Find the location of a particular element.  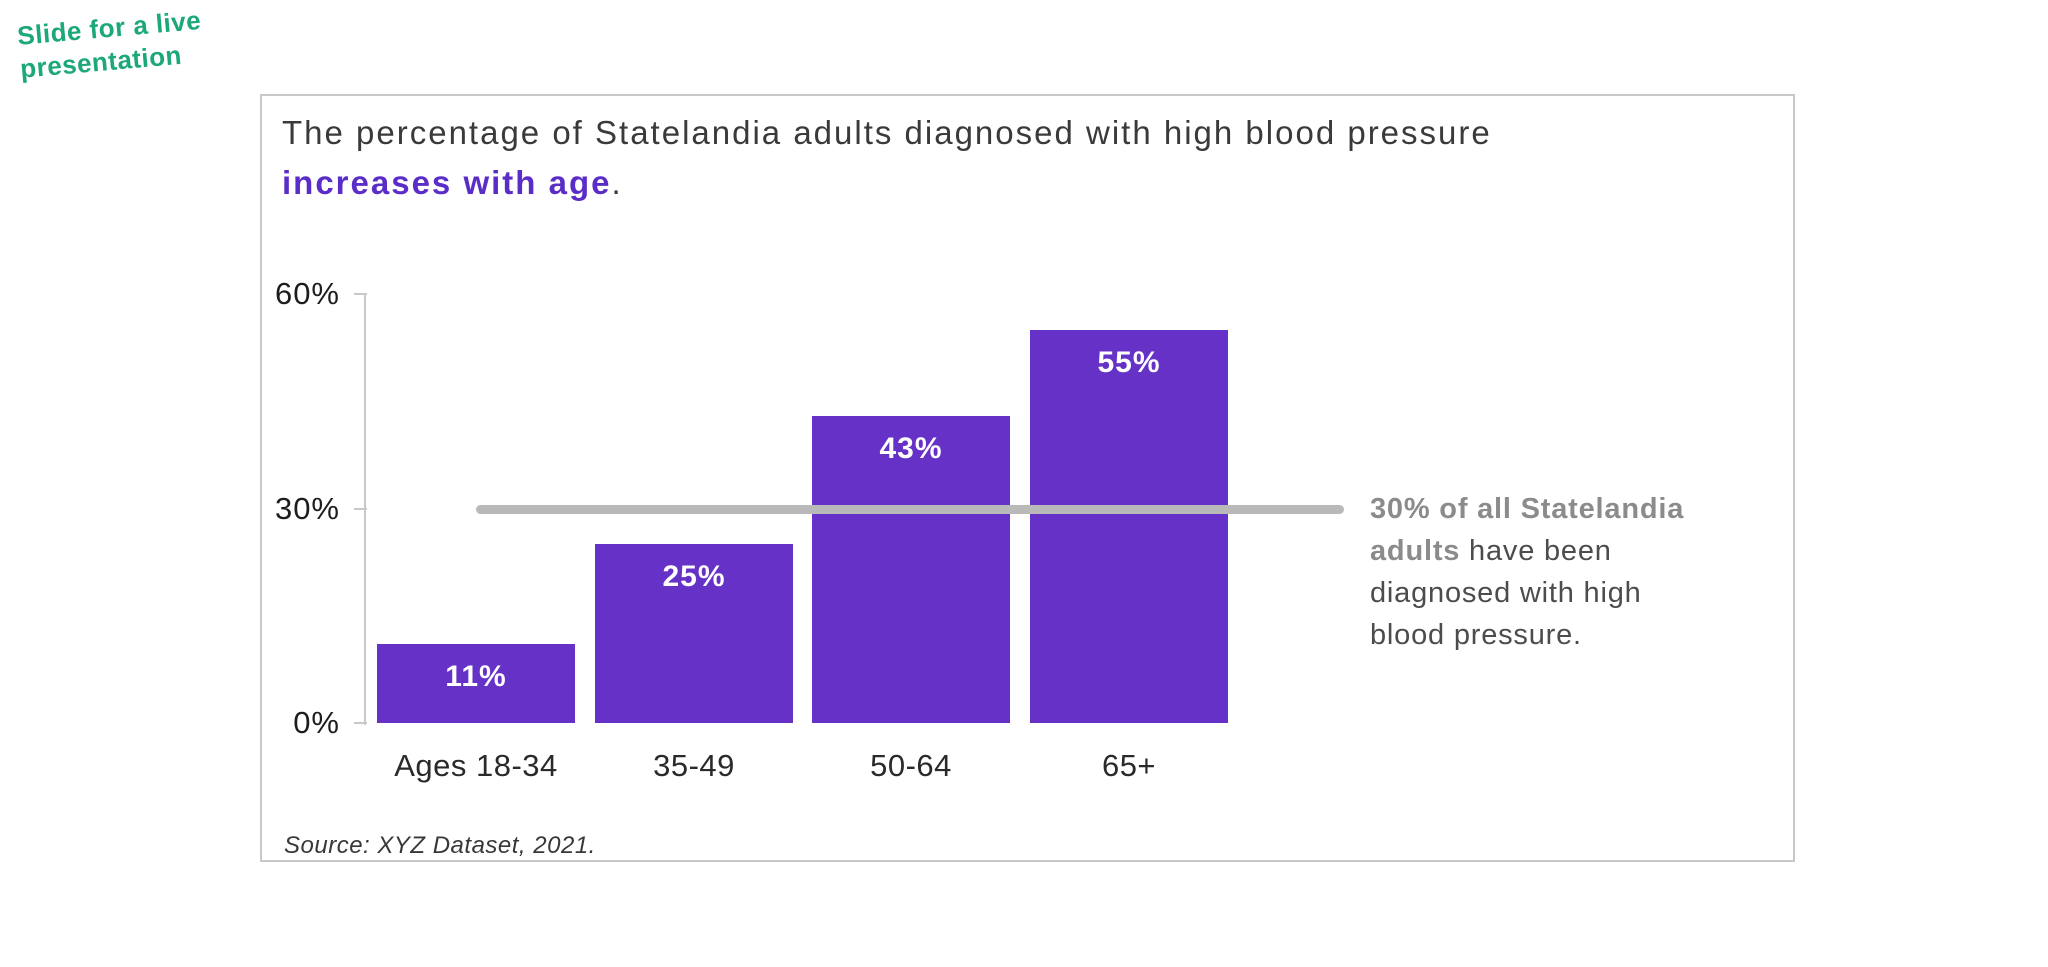

presentation-note: Slide for a live presentation is located at coordinates (109, 44).